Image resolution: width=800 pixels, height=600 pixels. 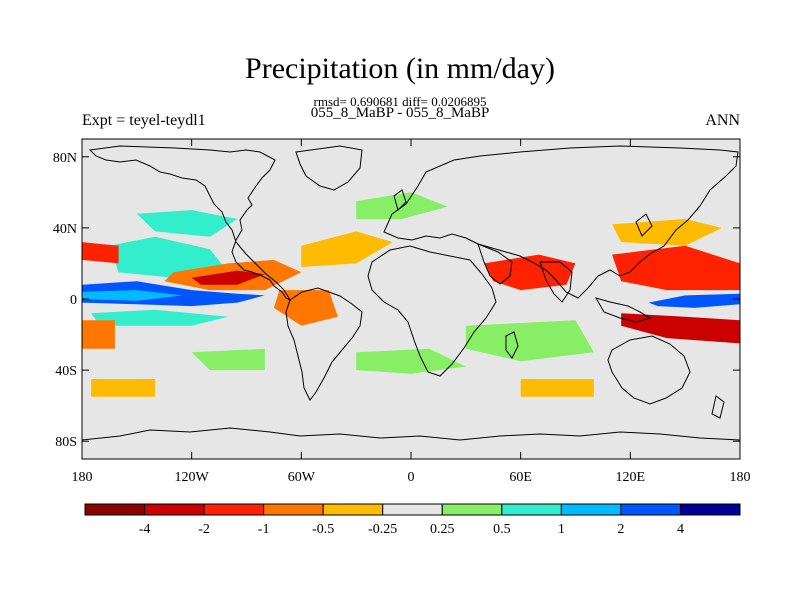 I want to click on coastline-south-america, so click(x=324, y=344).